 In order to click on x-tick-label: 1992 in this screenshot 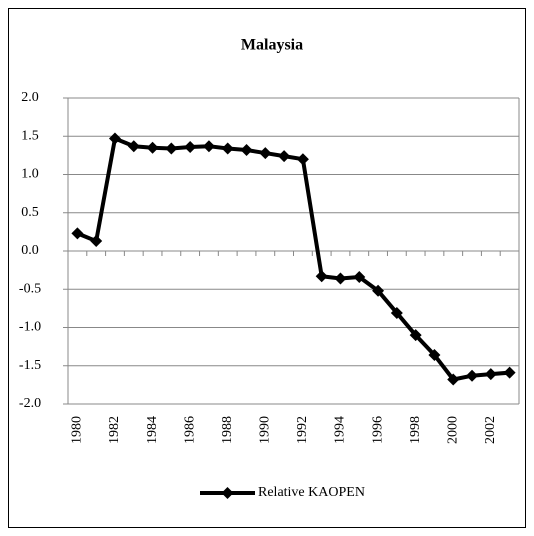, I will do `click(302, 430)`.